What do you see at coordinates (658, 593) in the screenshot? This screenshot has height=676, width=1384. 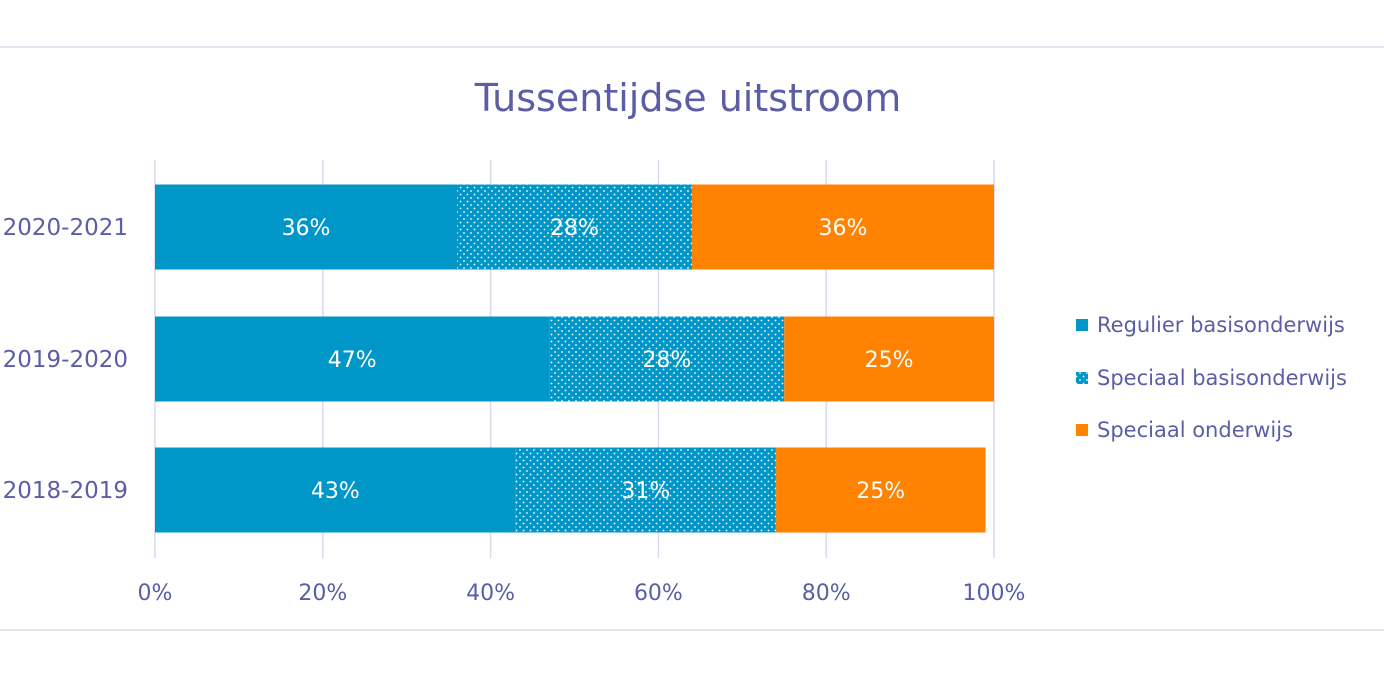 I see `x-tick-label: 60%` at bounding box center [658, 593].